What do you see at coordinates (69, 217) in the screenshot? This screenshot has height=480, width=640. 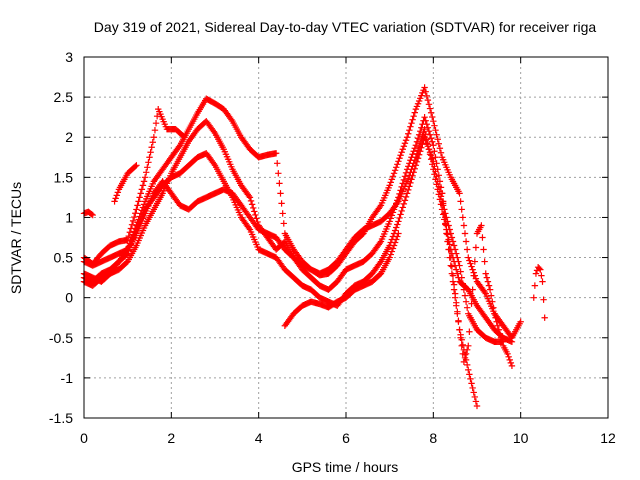 I see `y-tick-label: 1` at bounding box center [69, 217].